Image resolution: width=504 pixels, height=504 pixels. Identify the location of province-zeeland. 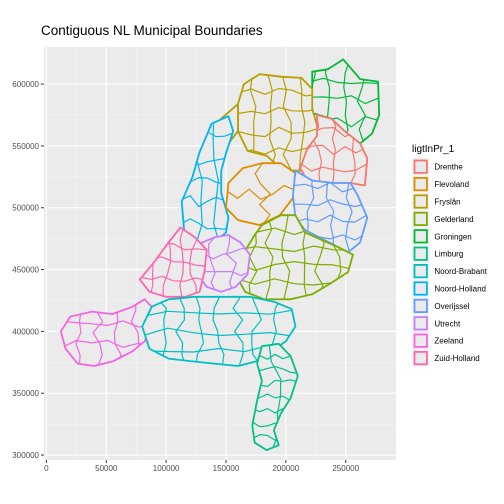
(107, 332).